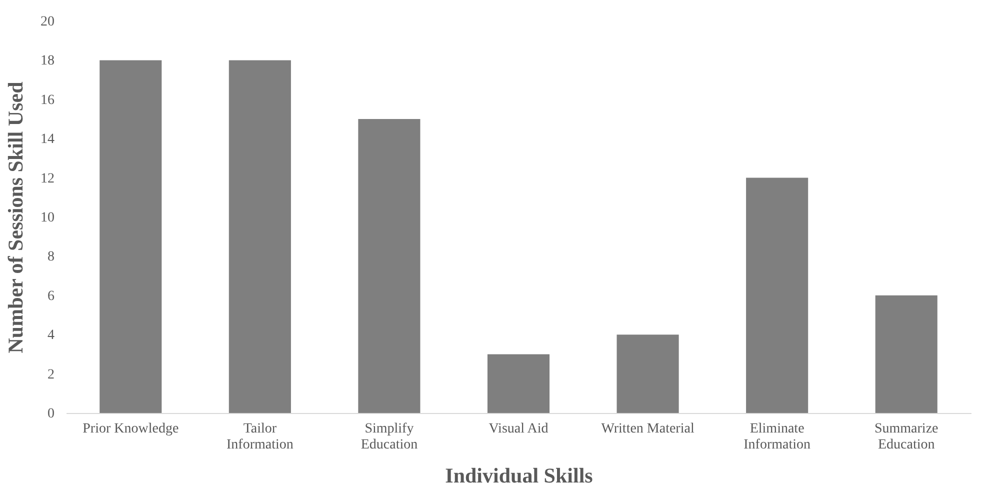 The height and width of the screenshot is (500, 986). Describe the element at coordinates (47, 218) in the screenshot. I see `y-tick-label: 10` at that location.